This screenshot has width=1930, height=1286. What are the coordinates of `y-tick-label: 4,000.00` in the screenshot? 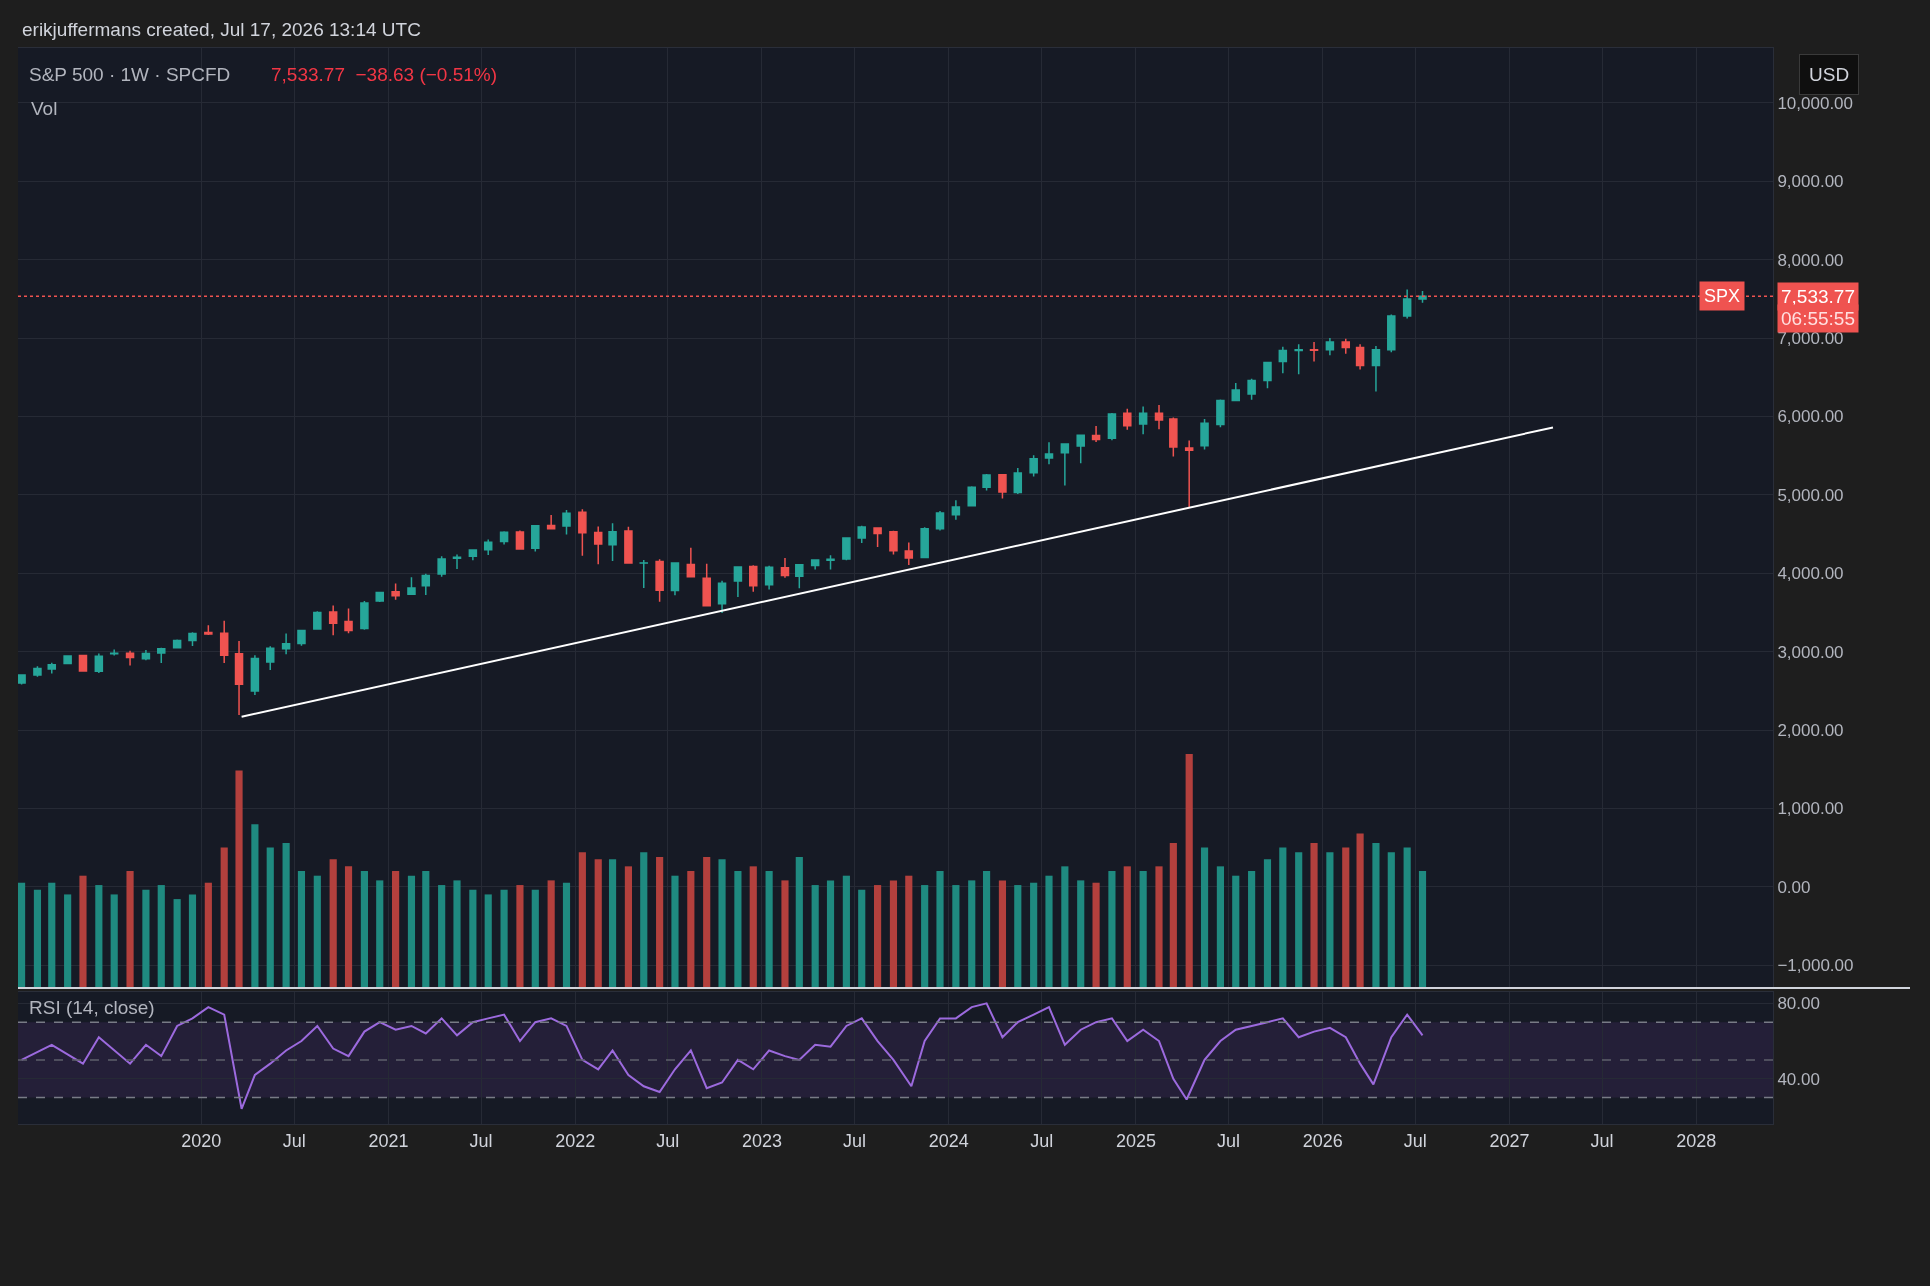 It's located at (1810, 574).